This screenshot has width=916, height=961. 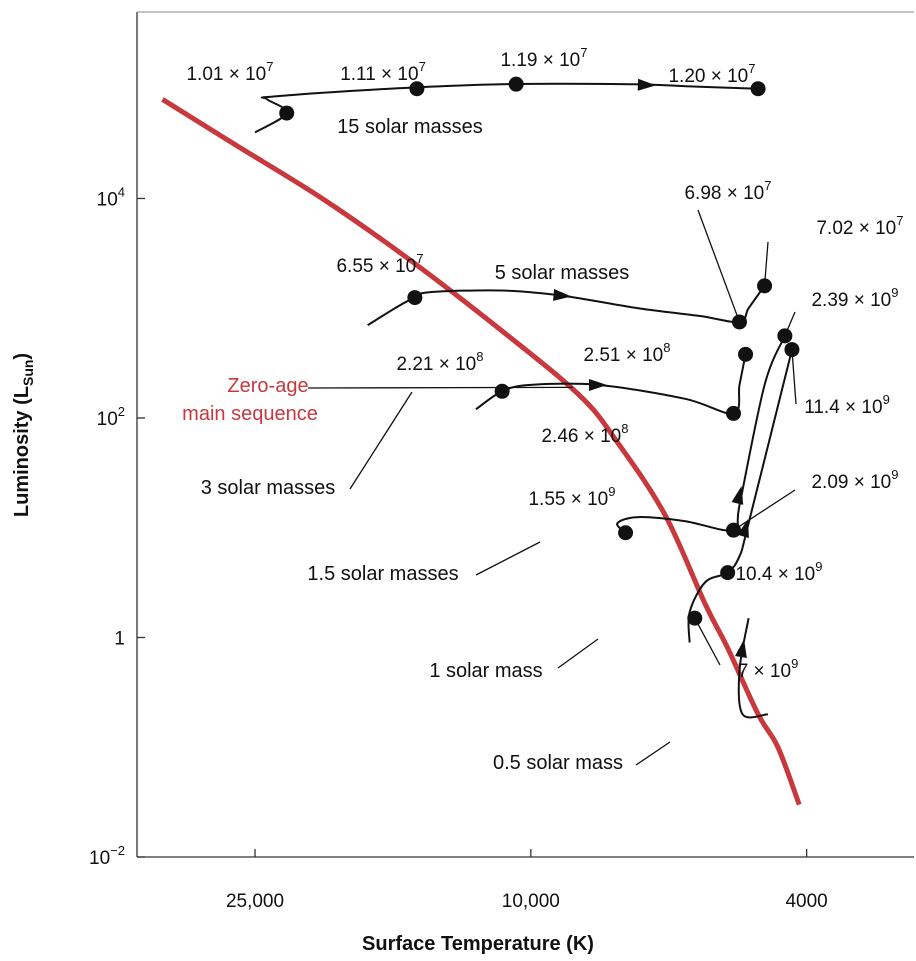 I want to click on track-name: 1 solar mass, so click(x=485, y=671).